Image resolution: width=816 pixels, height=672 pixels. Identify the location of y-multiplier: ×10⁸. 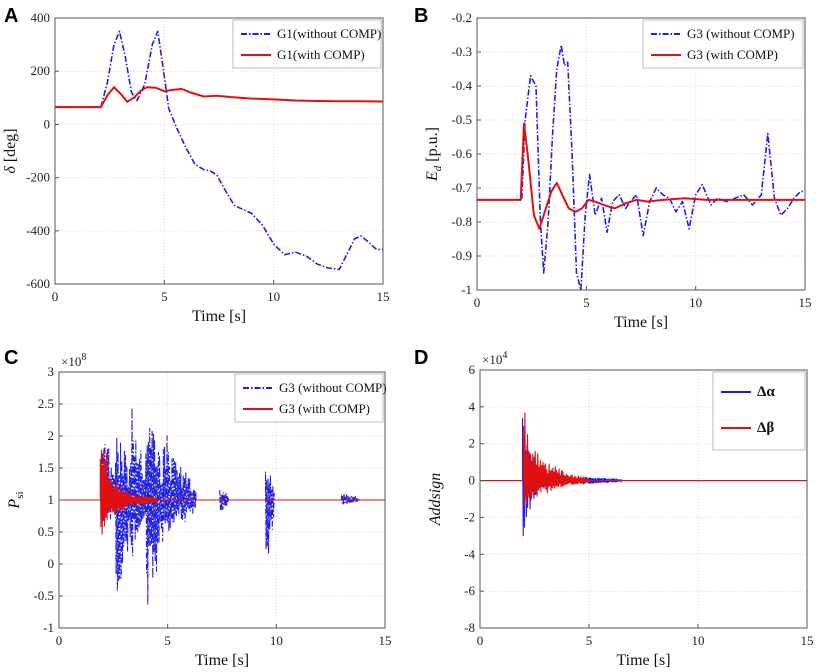
(73, 360).